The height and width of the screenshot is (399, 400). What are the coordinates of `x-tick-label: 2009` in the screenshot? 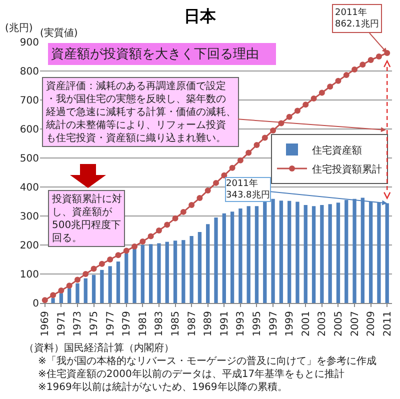 It's located at (372, 323).